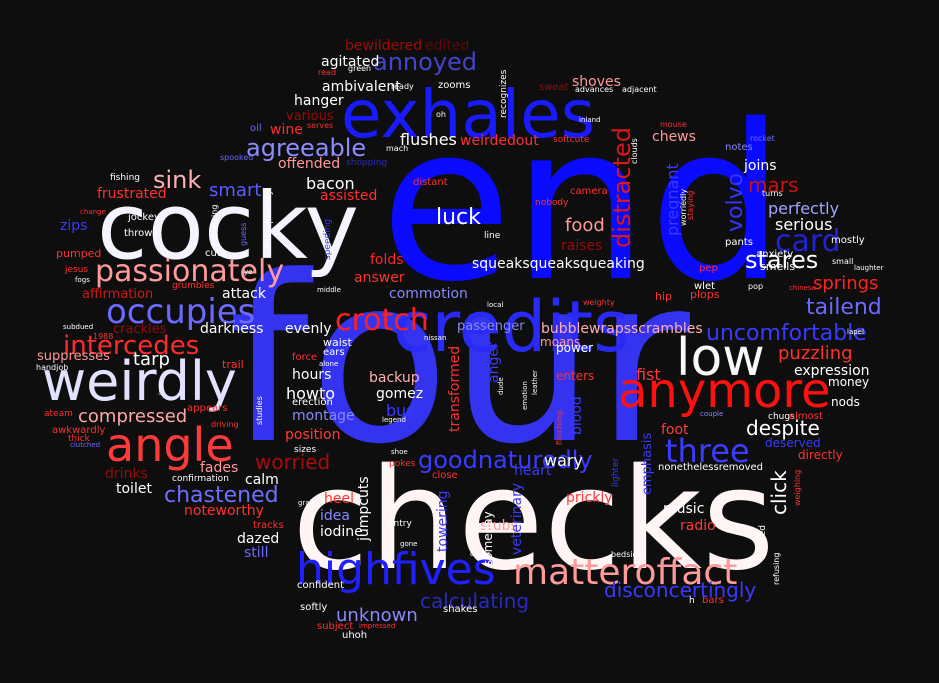  Describe the element at coordinates (131, 346) in the screenshot. I see `word-intercedes: intercedes` at that location.